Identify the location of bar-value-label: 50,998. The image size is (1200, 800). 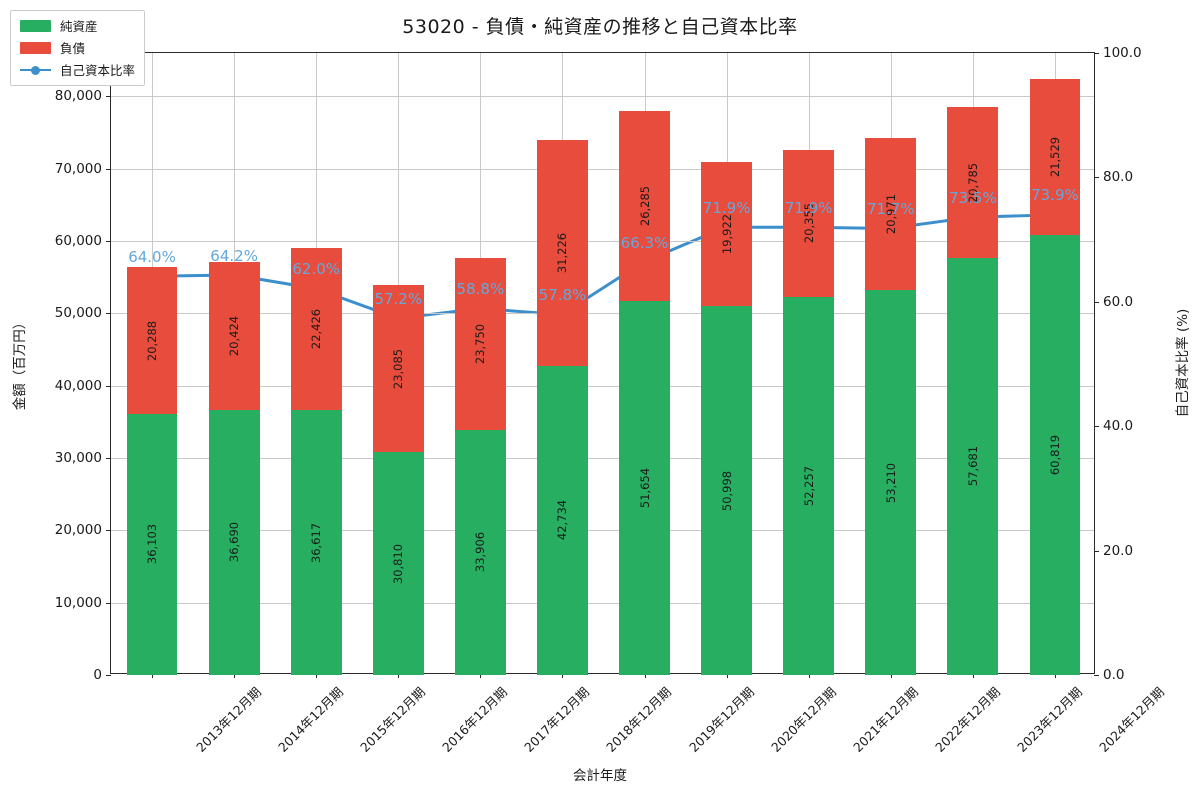
(726, 490).